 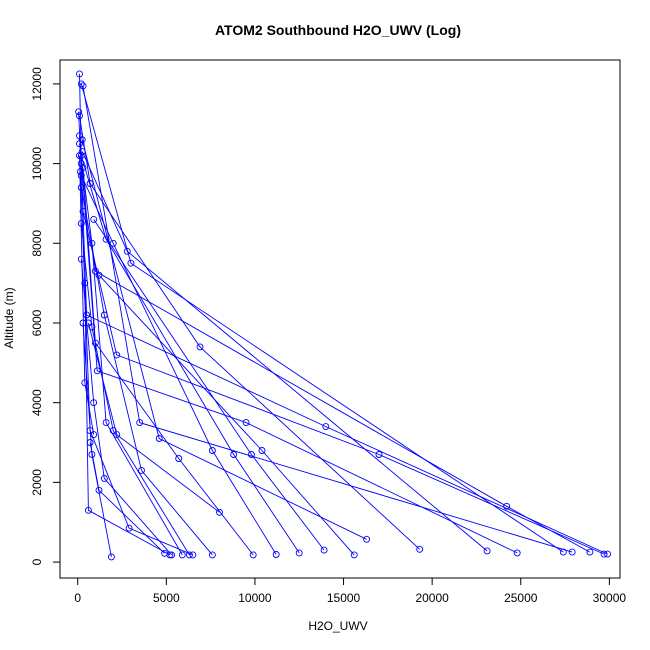 I want to click on y-tick-label: 6000, so click(x=37, y=322).